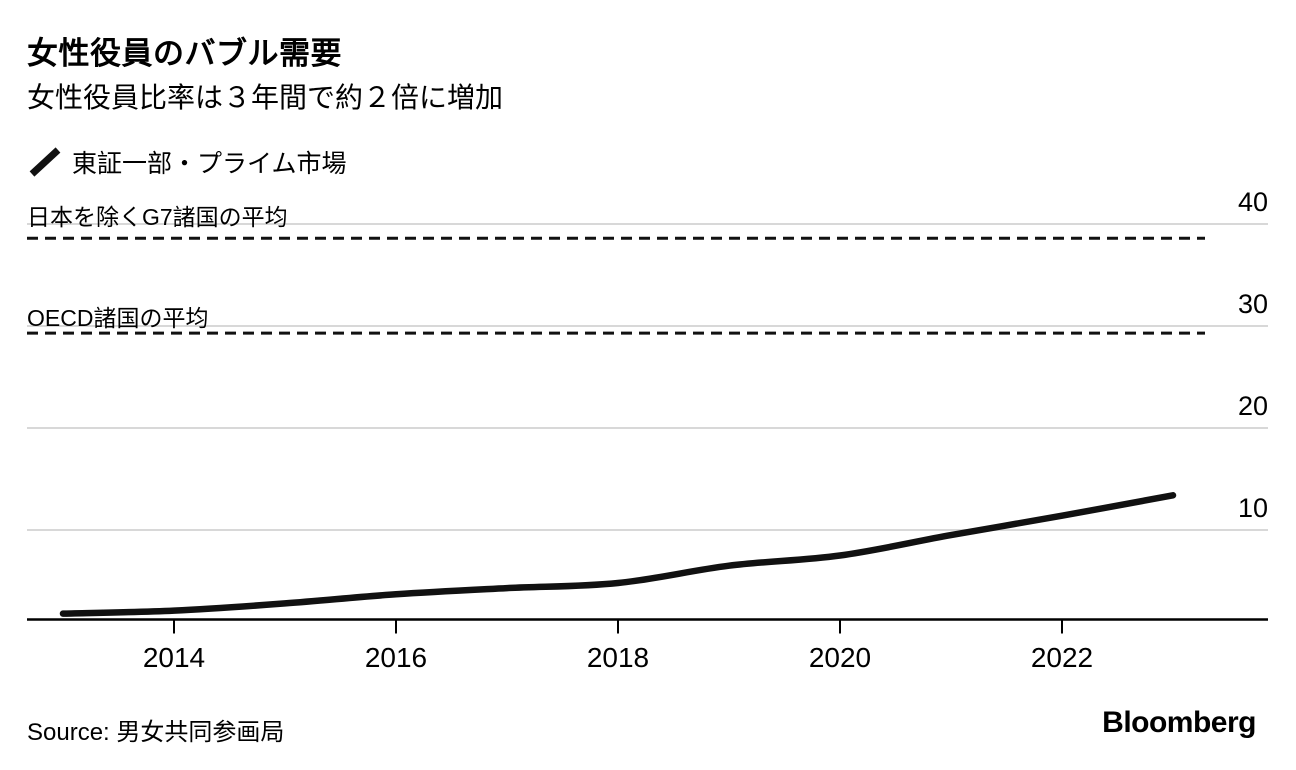 This screenshot has width=1296, height=770. I want to click on reference-label-oecd: OECD諸国の平均, so click(118, 318).